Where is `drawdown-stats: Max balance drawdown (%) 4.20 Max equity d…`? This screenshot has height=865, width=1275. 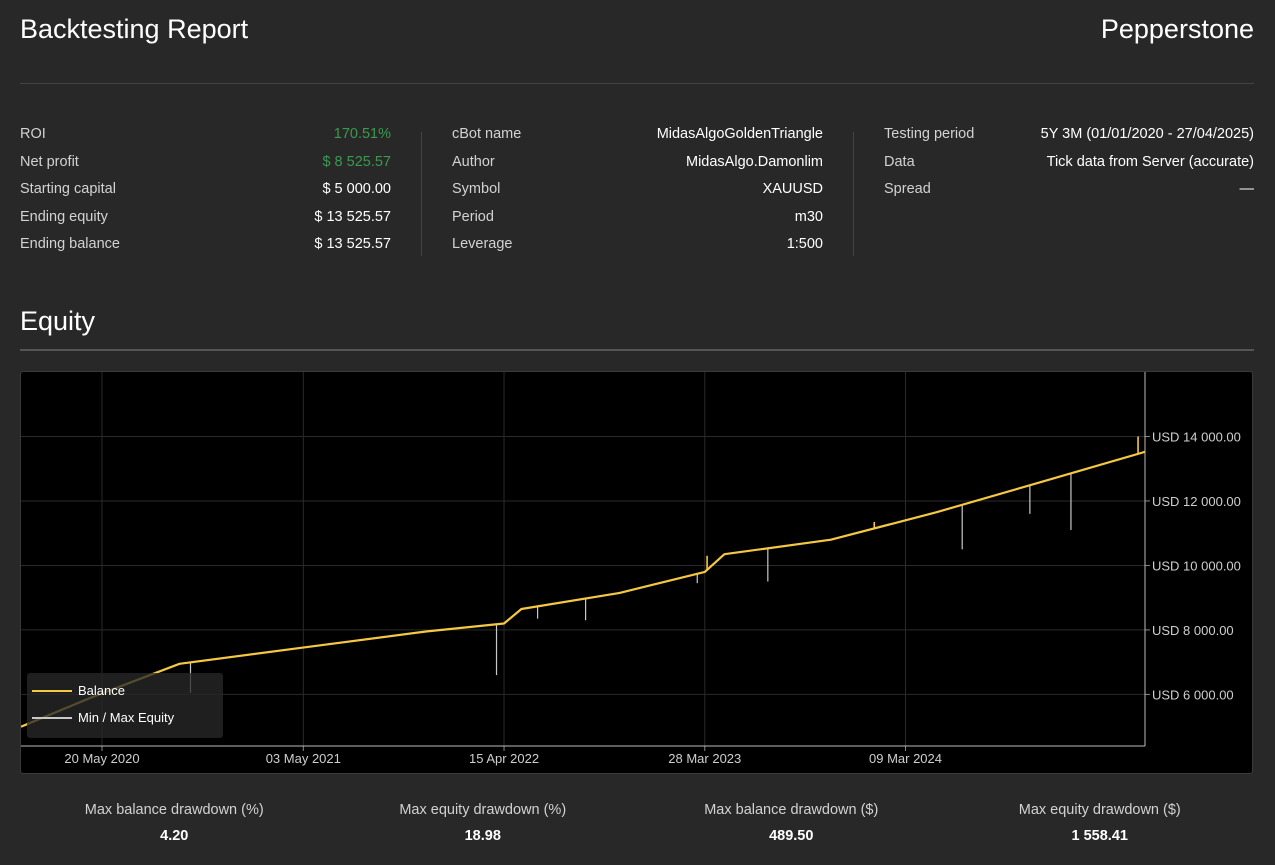 drawdown-stats: Max balance drawdown (%) 4.20 Max equity d… is located at coordinates (637, 823).